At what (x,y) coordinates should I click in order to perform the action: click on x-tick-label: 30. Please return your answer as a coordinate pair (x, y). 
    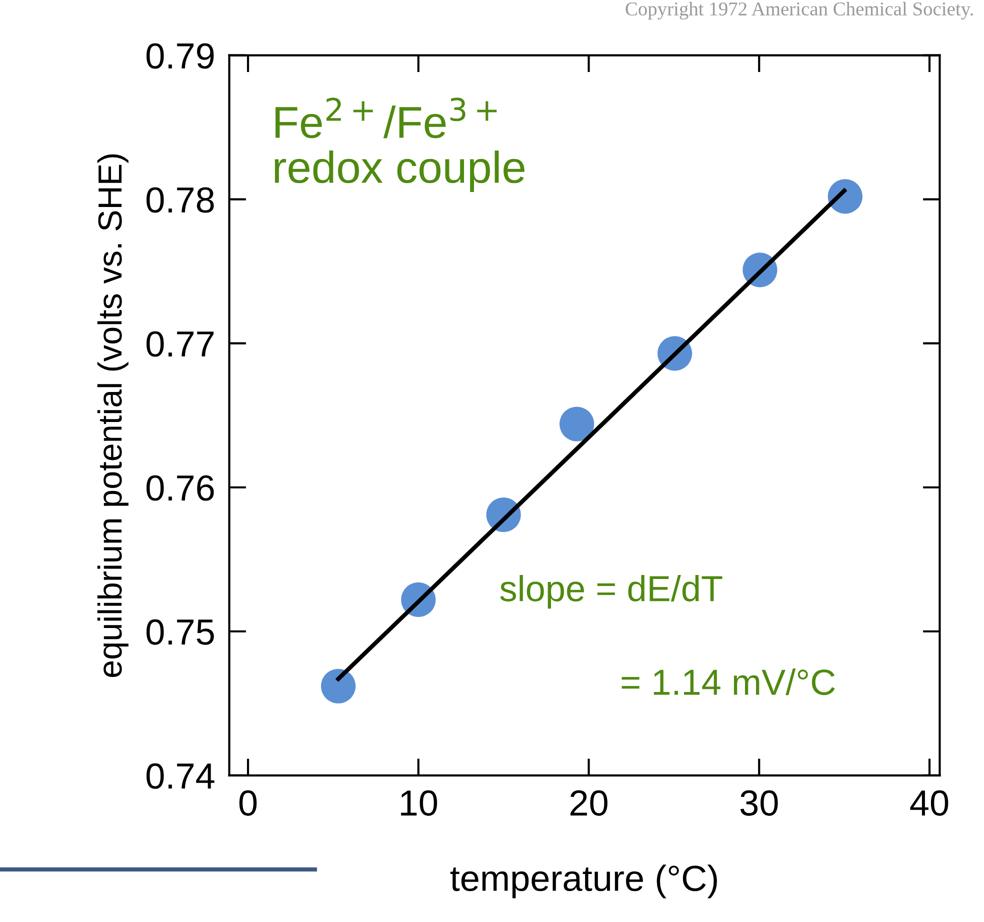
    Looking at the image, I should click on (759, 803).